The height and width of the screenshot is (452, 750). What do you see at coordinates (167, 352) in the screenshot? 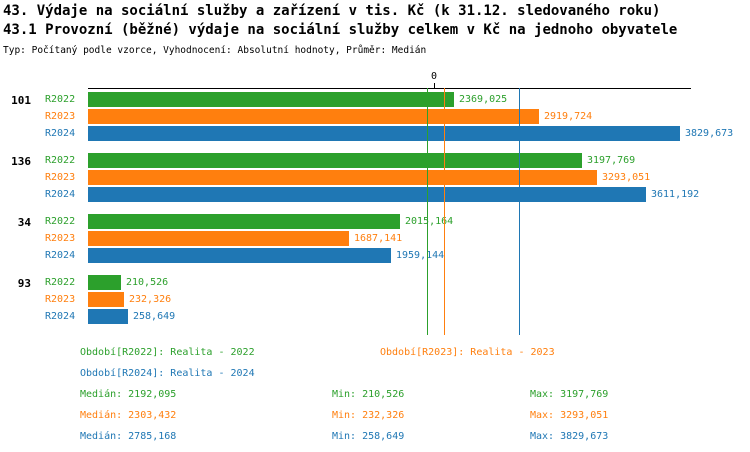
I see `legend-item-r2022: Období[R2022]: Realita - 2022` at bounding box center [167, 352].